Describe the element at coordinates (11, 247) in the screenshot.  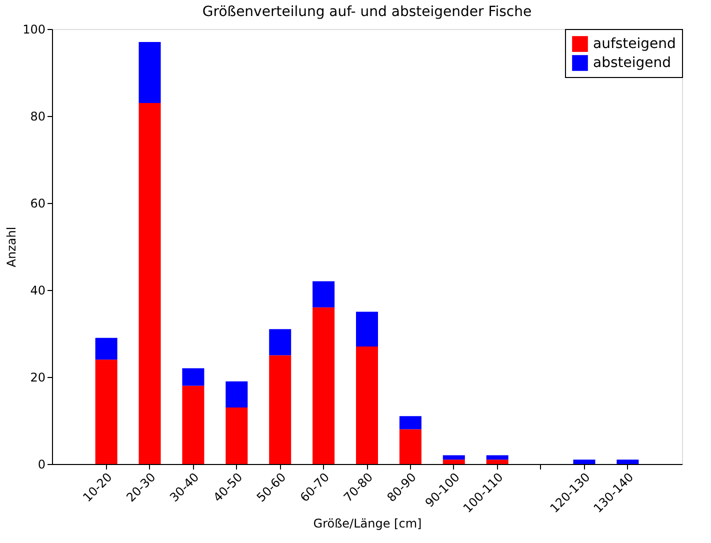
I see `y-axis-title: Anzahl` at that location.